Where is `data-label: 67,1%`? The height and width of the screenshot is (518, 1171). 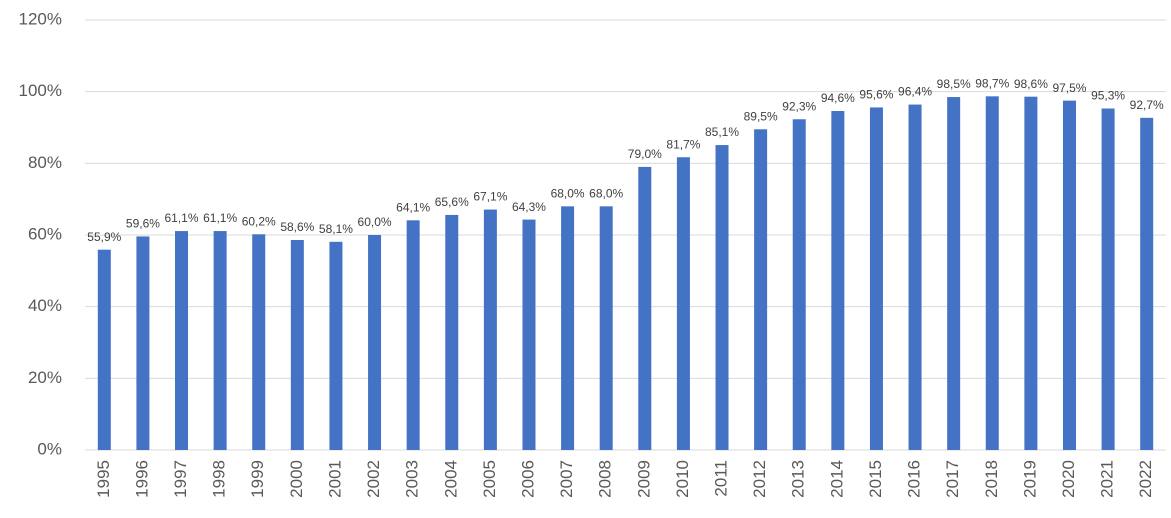
data-label: 67,1% is located at coordinates (490, 197).